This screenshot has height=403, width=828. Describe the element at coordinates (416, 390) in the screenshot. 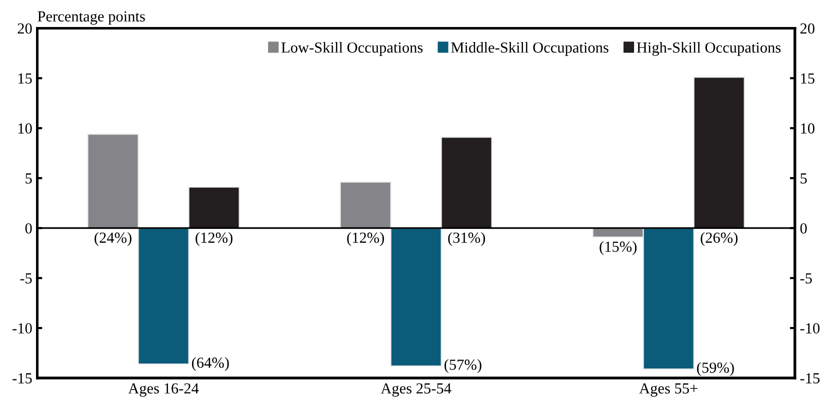

I see `x-tick-label: Ages 25-54` at that location.